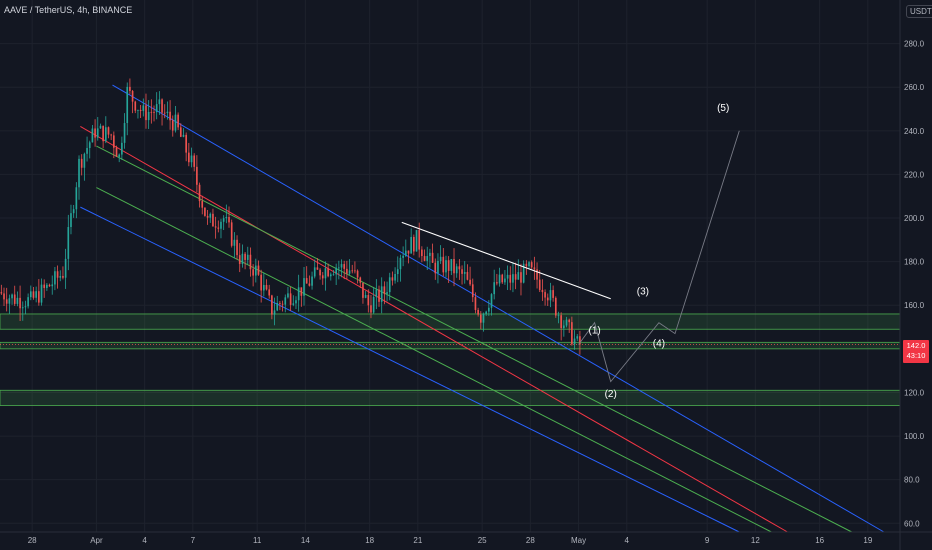 This screenshot has height=550, width=932. I want to click on wave-labels: (1) (2) (3) (4) (5), so click(659, 251).